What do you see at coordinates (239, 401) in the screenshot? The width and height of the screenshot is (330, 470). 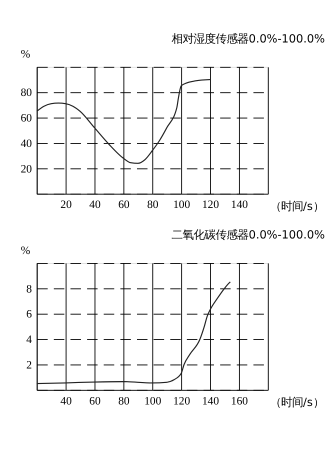 I see `x-tick-label: 160` at bounding box center [239, 401].